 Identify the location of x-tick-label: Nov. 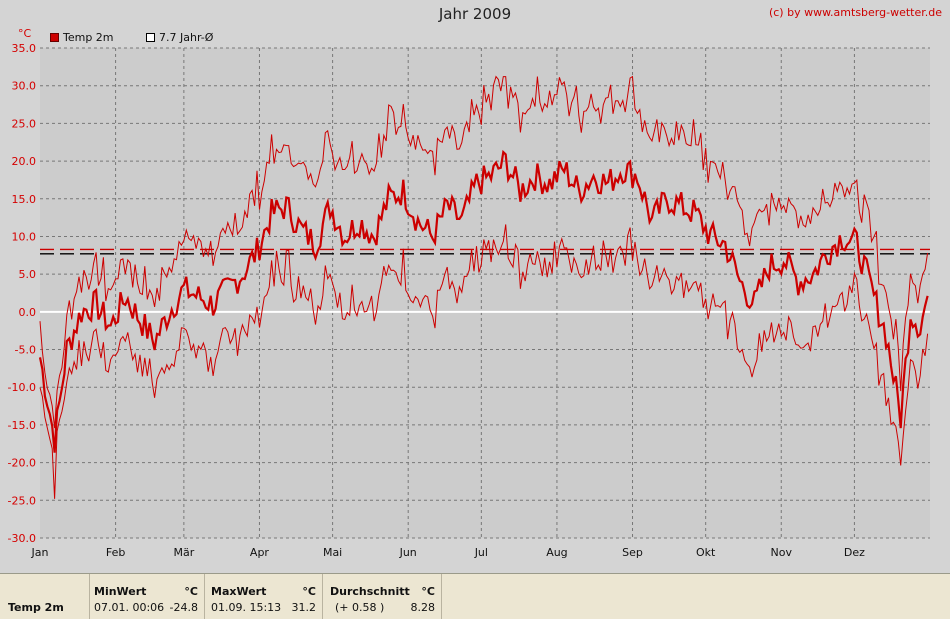
(782, 552).